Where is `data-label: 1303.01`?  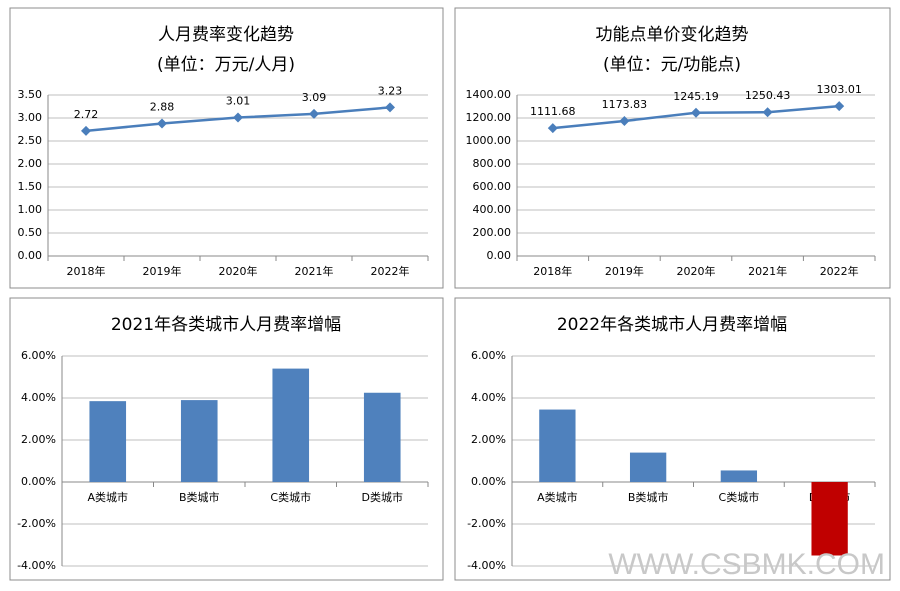
data-label: 1303.01 is located at coordinates (839, 89).